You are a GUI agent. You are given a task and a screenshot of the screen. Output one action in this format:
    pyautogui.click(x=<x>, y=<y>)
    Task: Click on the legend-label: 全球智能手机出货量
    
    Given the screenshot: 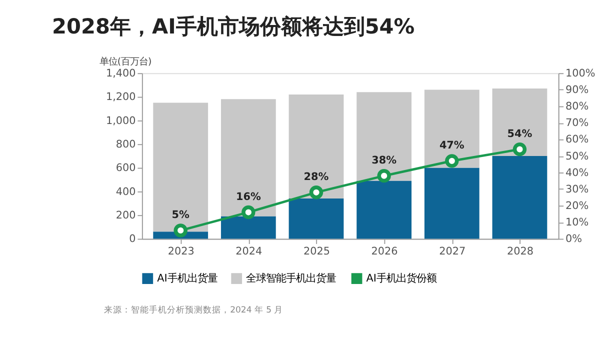 What is the action you would take?
    pyautogui.click(x=291, y=278)
    